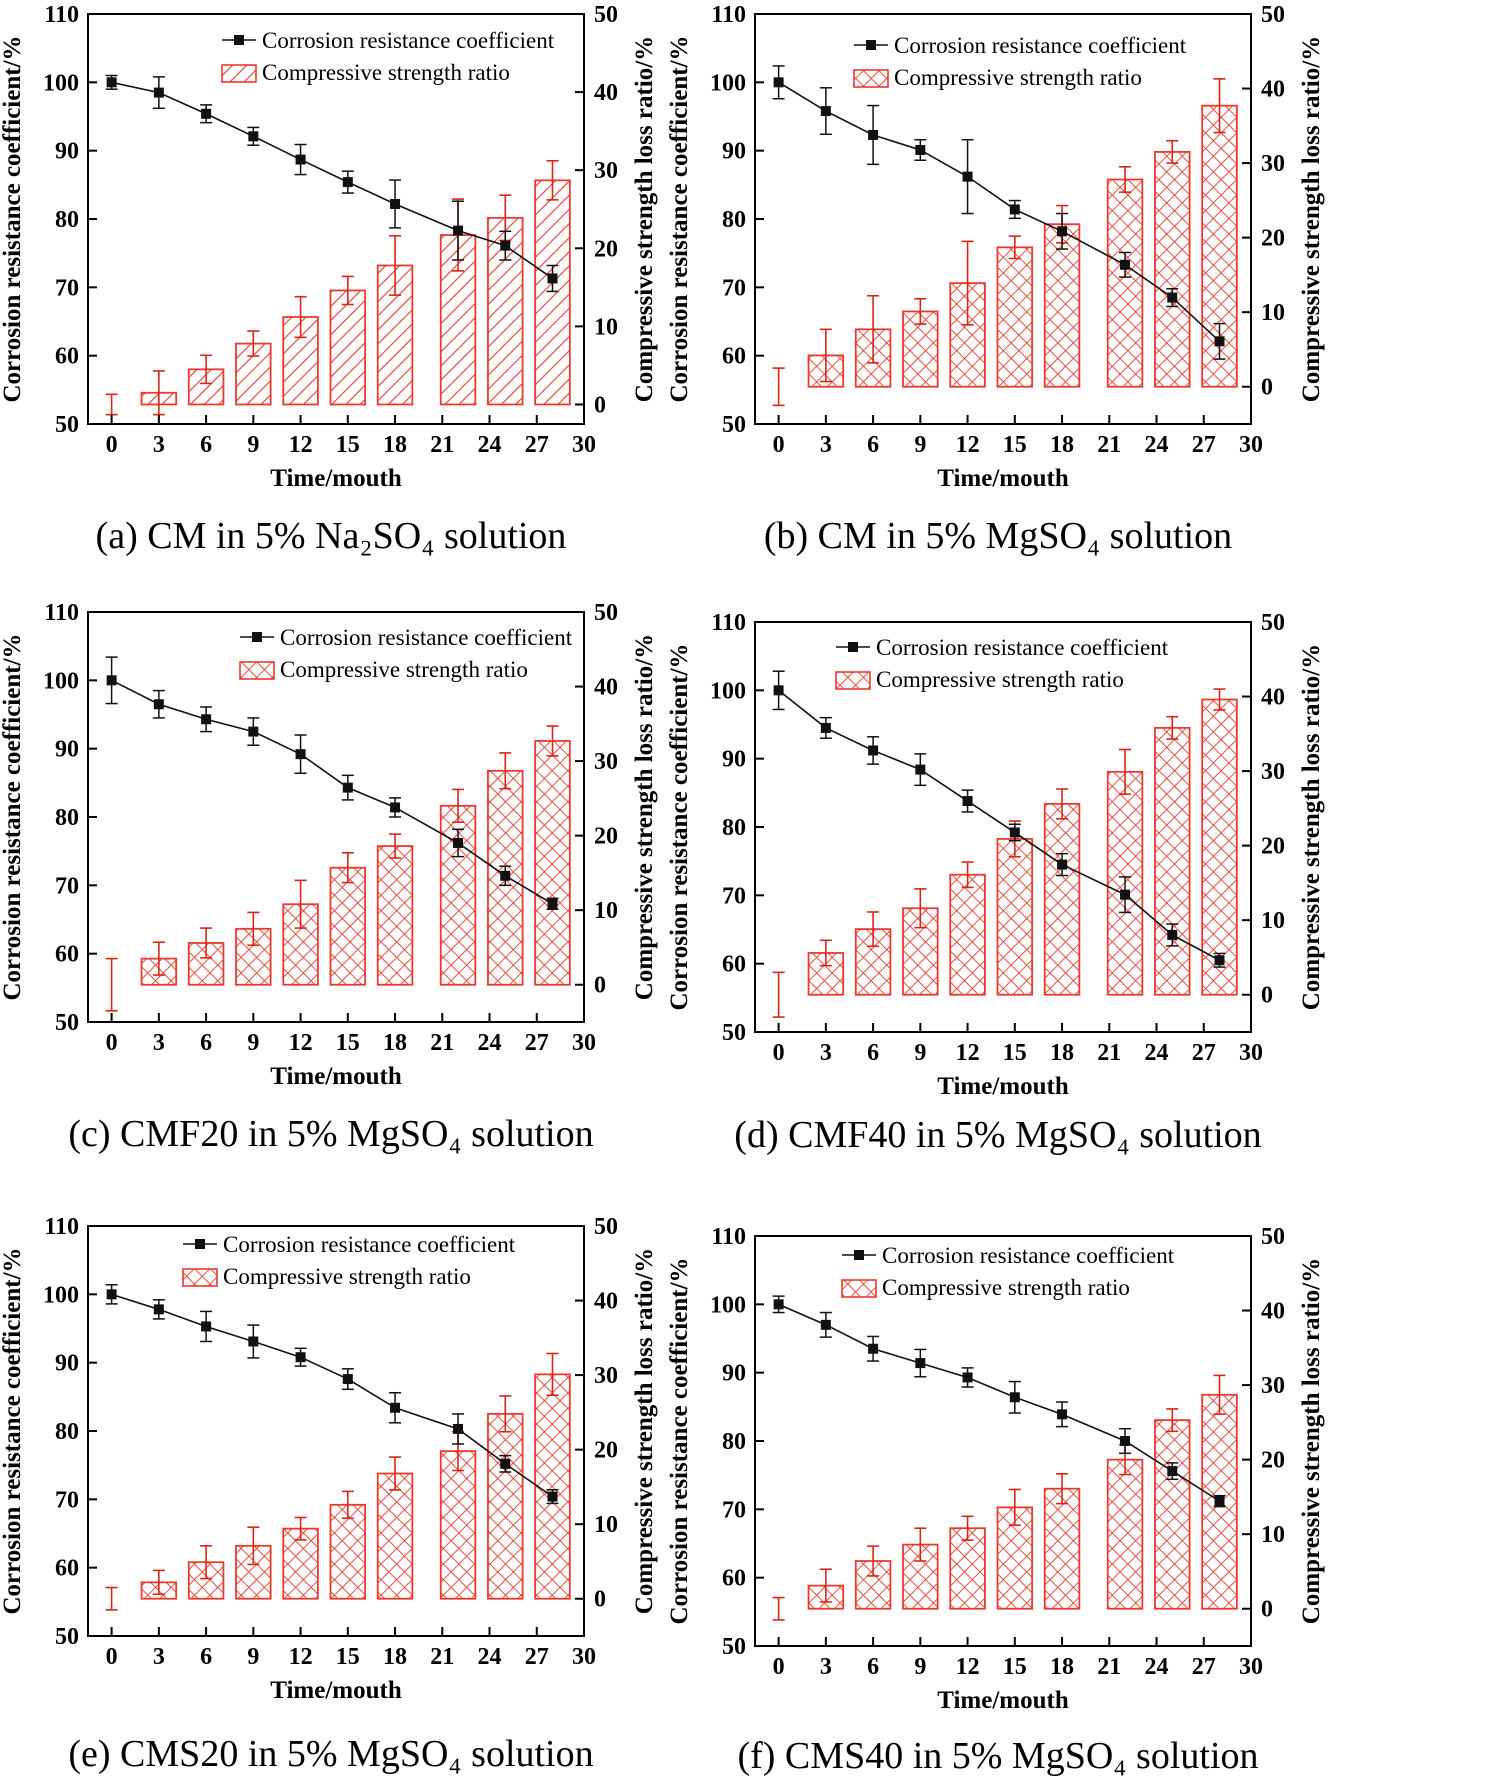  I want to click on legend-bar-label: Compressive strength ratio, so click(1006, 1287).